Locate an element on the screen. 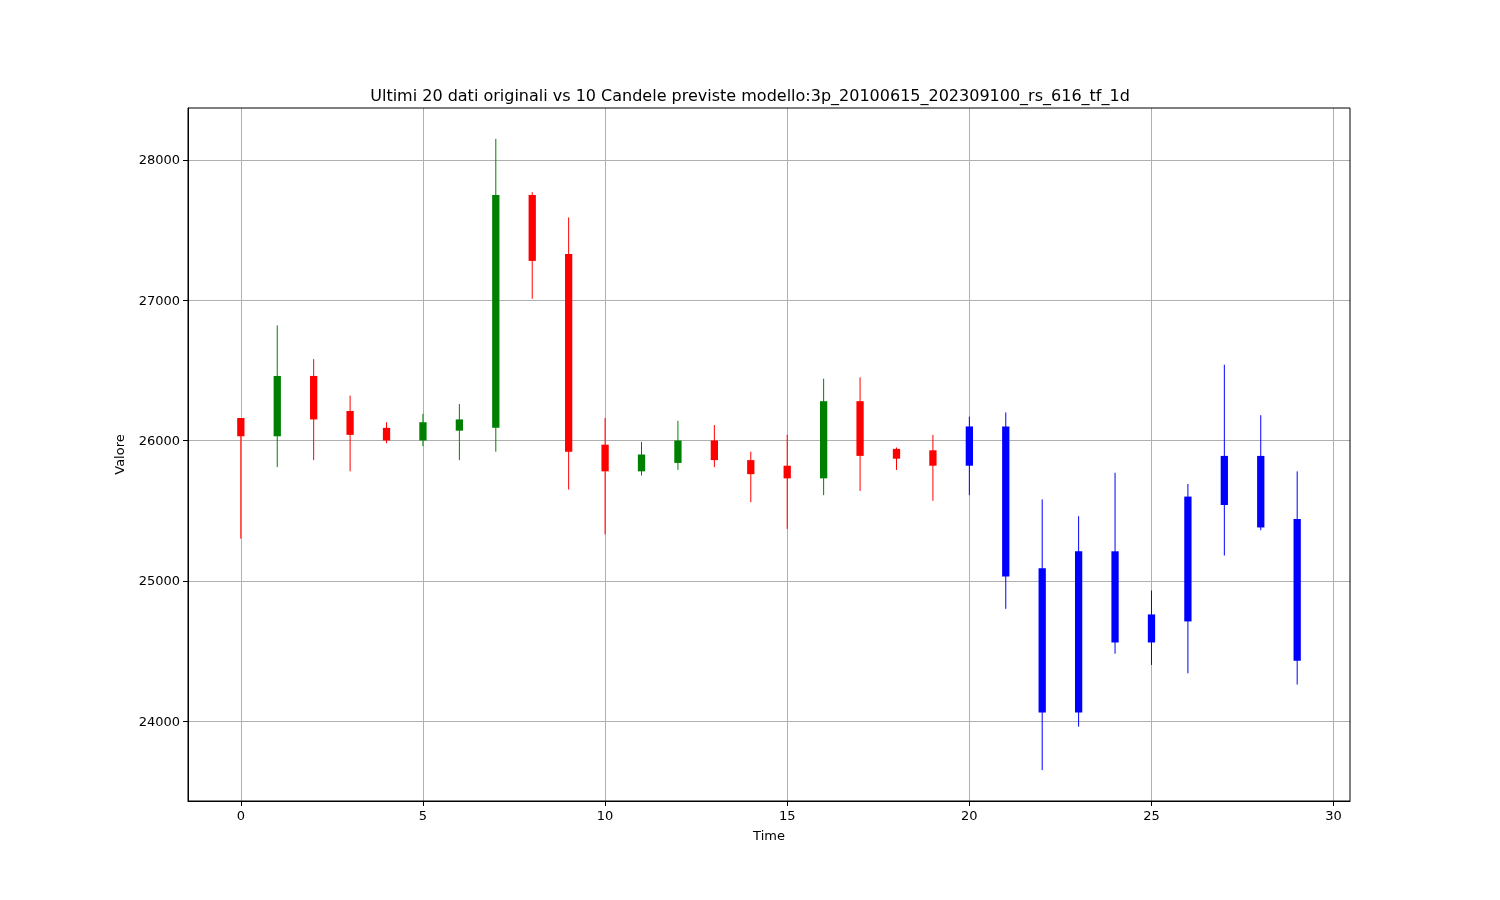  y-tick-label: 24000 is located at coordinates (159, 721).